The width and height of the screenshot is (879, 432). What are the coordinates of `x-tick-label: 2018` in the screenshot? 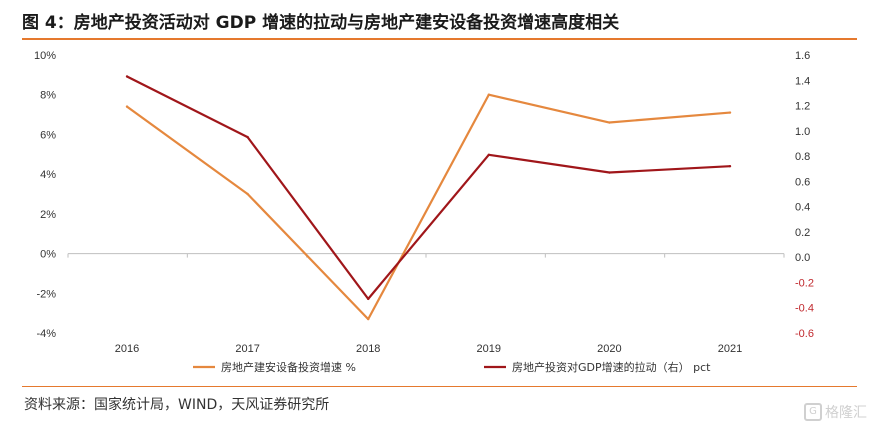 It's located at (368, 349).